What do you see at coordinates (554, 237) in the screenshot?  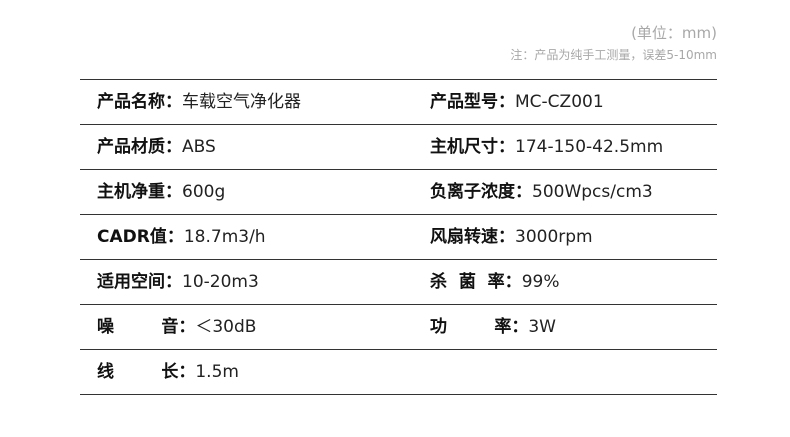 I see `spec-value: 3000rpm` at bounding box center [554, 237].